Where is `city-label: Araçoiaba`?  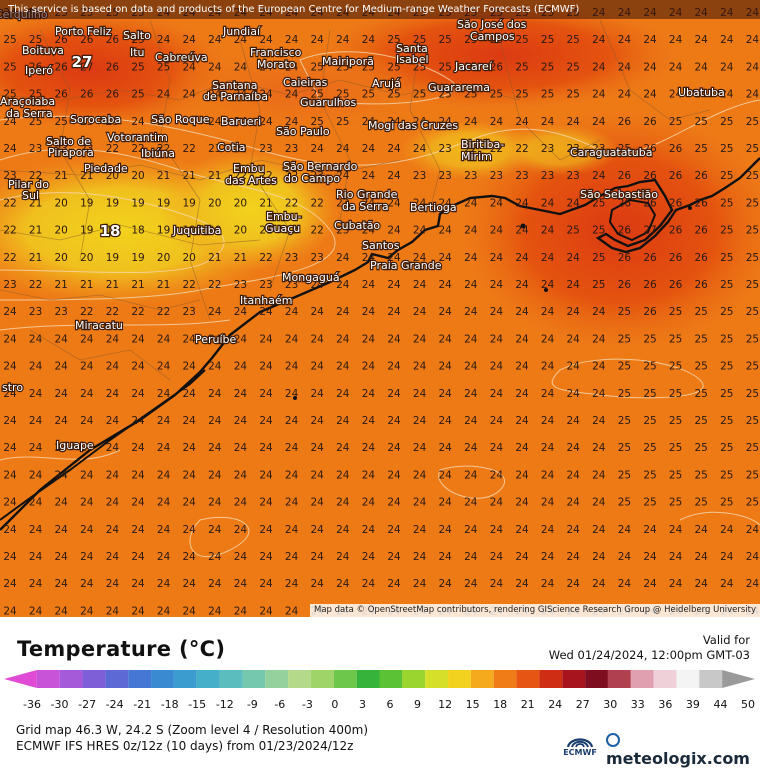
city-label: Araçoiaba is located at coordinates (28, 101).